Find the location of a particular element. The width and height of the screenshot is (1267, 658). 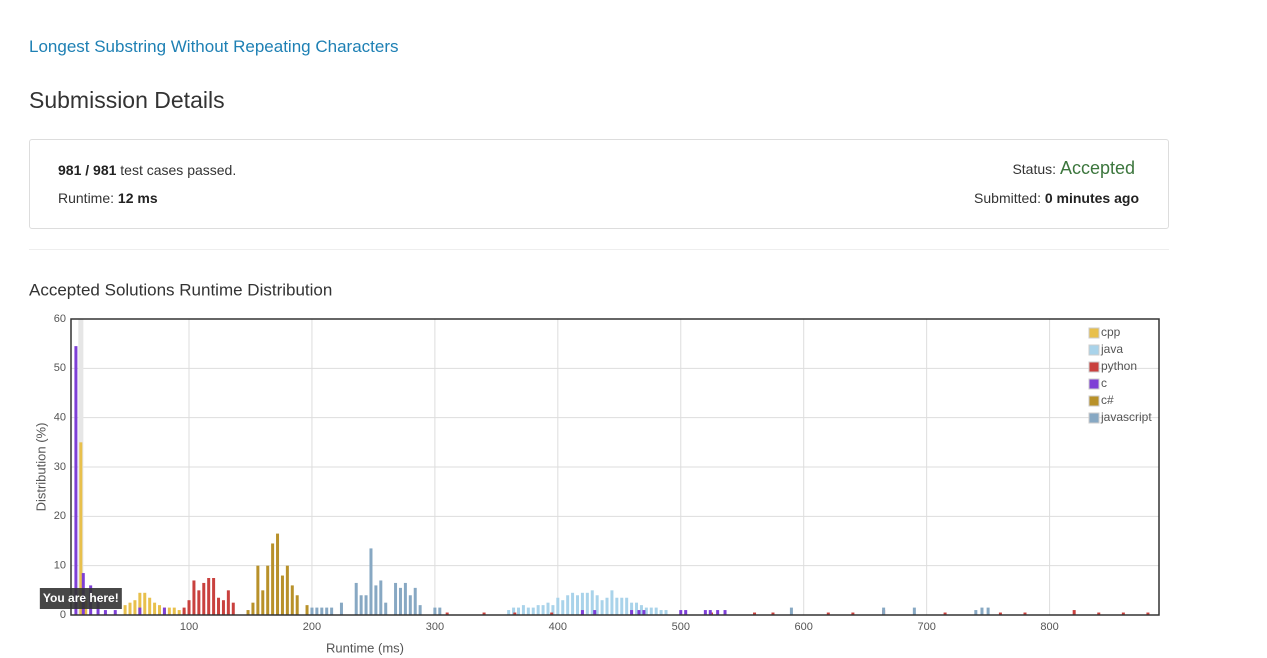

chart-title: Accepted Solutions Runtime Distribution is located at coordinates (180, 289).